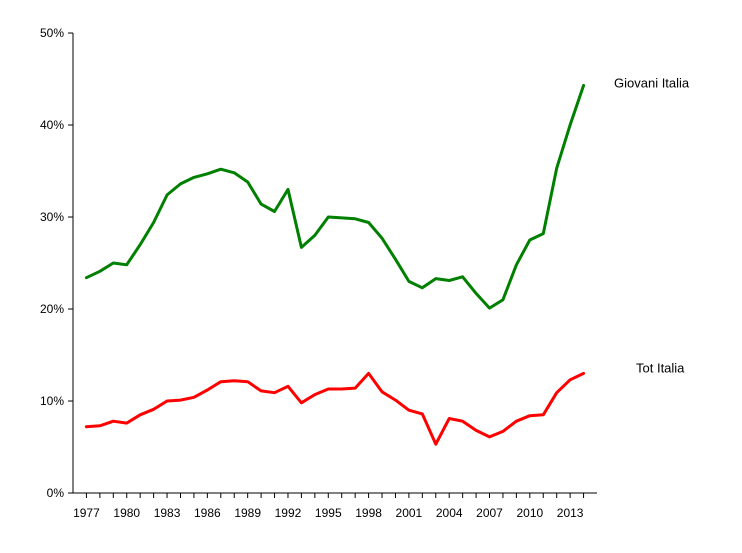  What do you see at coordinates (660, 367) in the screenshot?
I see `series-label-1: Tot Italia` at bounding box center [660, 367].